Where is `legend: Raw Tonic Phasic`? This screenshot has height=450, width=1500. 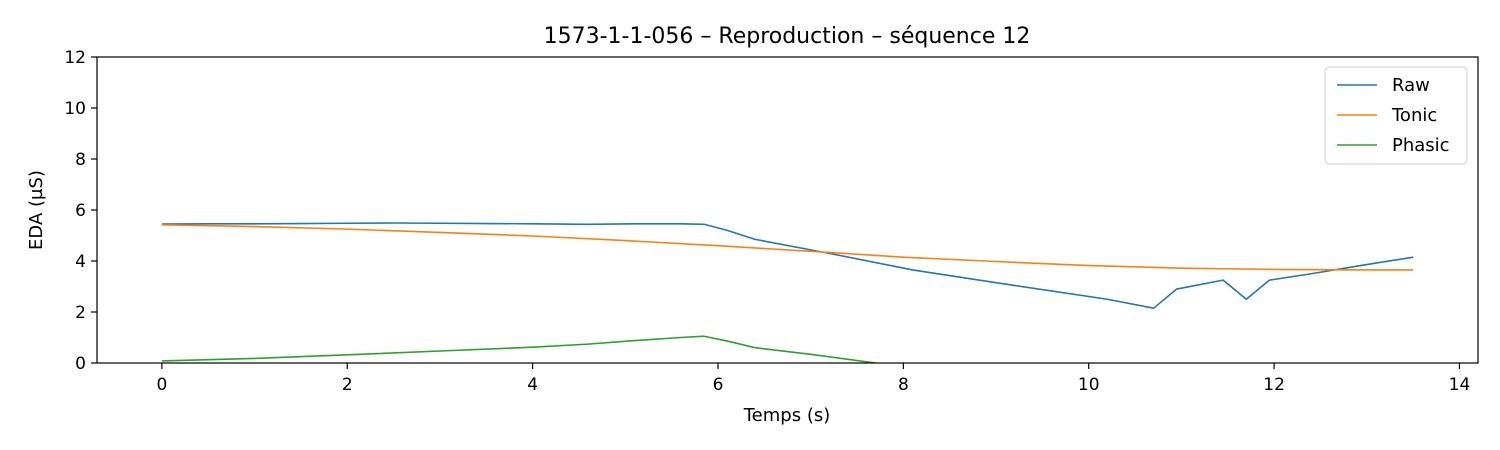 legend: Raw Tonic Phasic is located at coordinates (1396, 115).